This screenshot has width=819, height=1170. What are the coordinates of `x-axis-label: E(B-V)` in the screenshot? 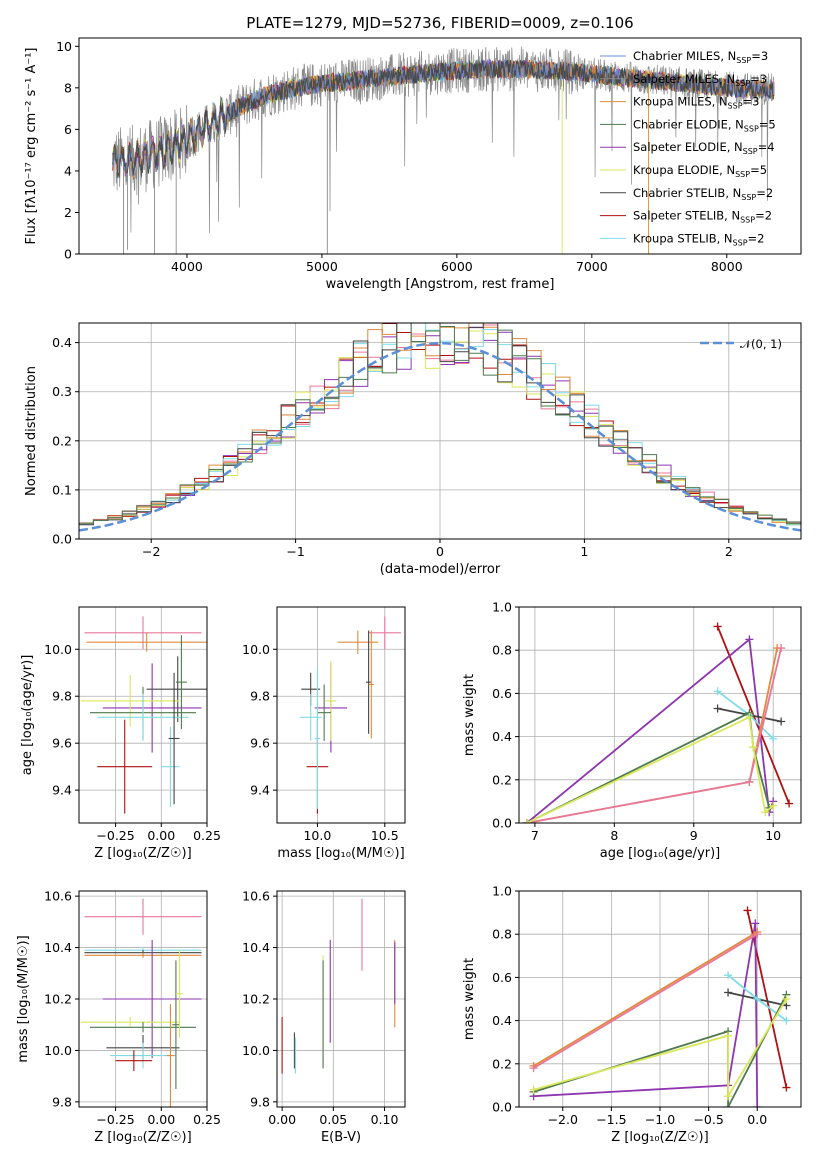 It's located at (341, 1137).